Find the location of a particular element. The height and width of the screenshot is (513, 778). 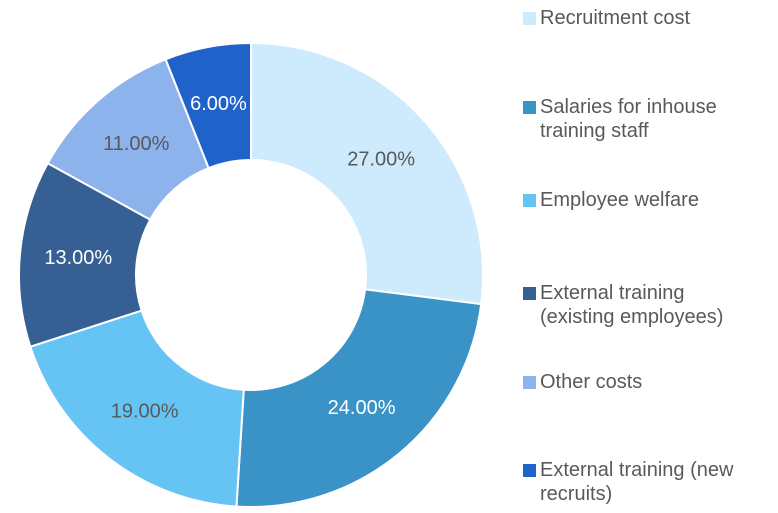

legend-label: Employee welfare is located at coordinates (619, 200).